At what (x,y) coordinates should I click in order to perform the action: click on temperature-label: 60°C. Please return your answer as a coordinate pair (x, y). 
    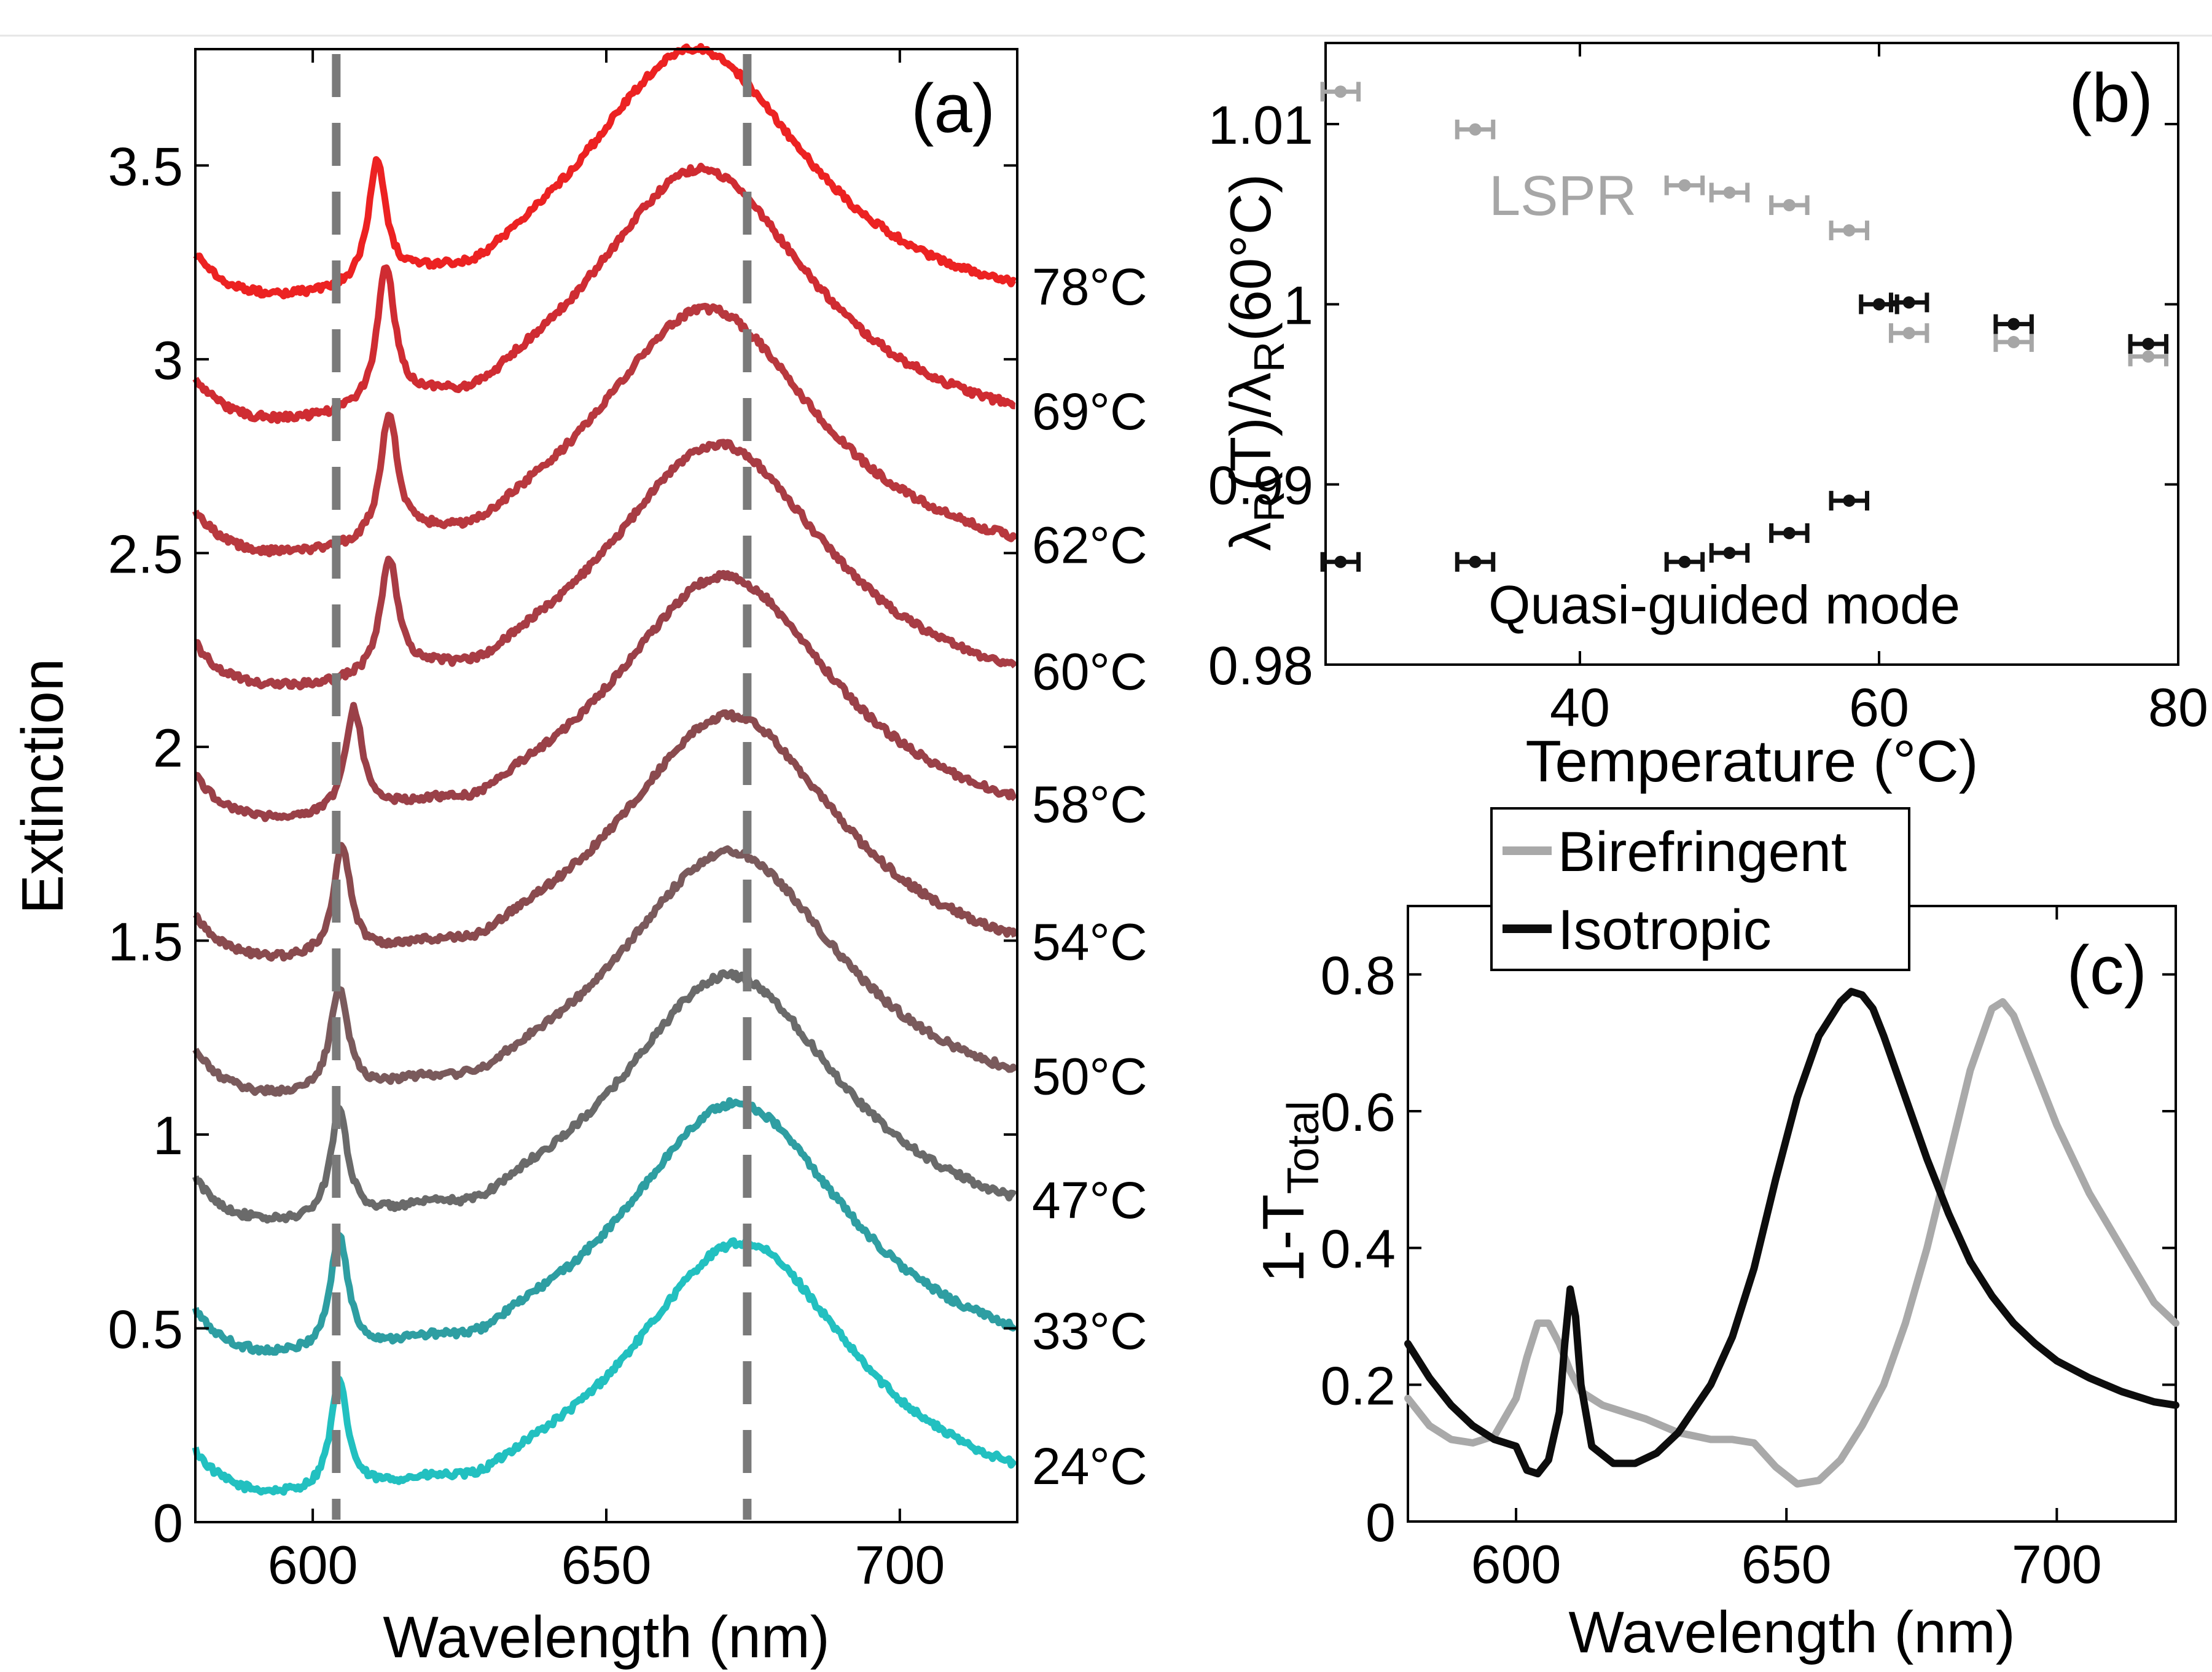
    Looking at the image, I should click on (1089, 672).